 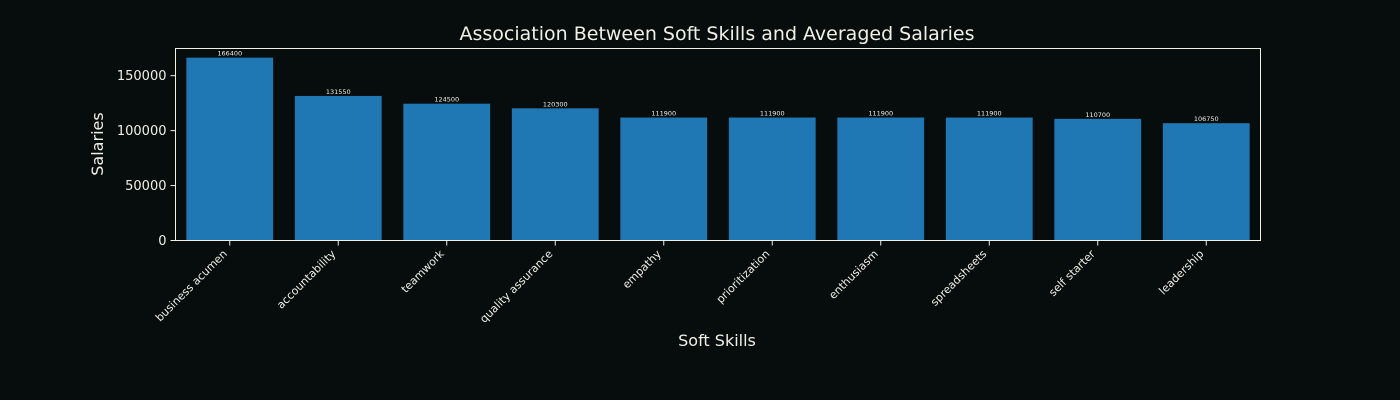 I want to click on data-label-5: 111900, so click(x=772, y=114).